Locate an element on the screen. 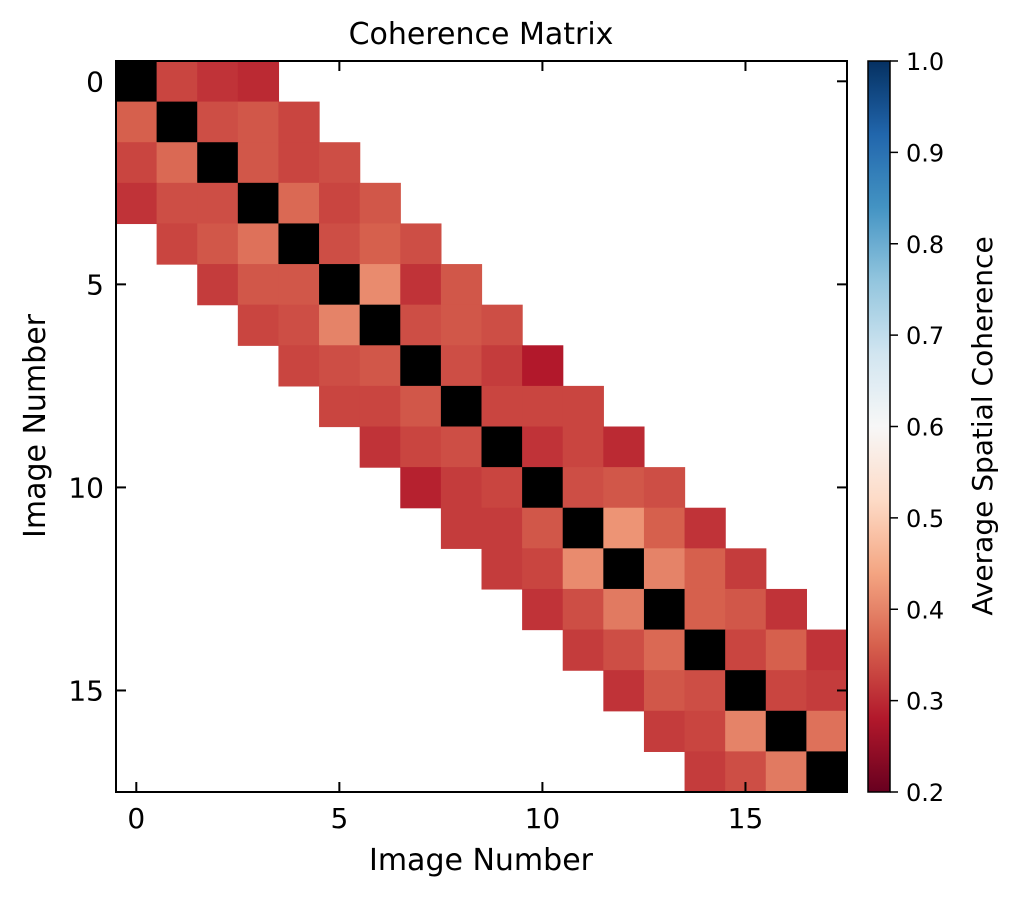  y-tick-label: 15 is located at coordinates (86, 690).